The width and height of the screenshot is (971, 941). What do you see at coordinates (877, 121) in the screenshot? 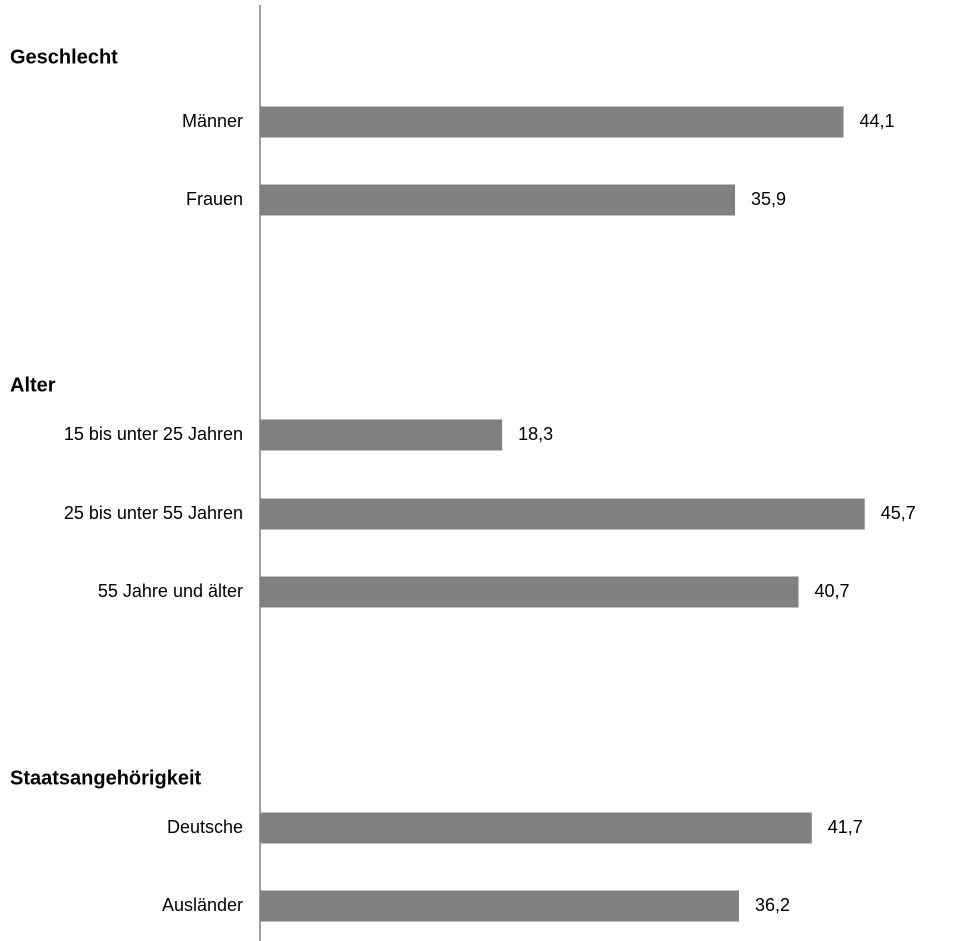
I see `value-label: 44,1` at bounding box center [877, 121].